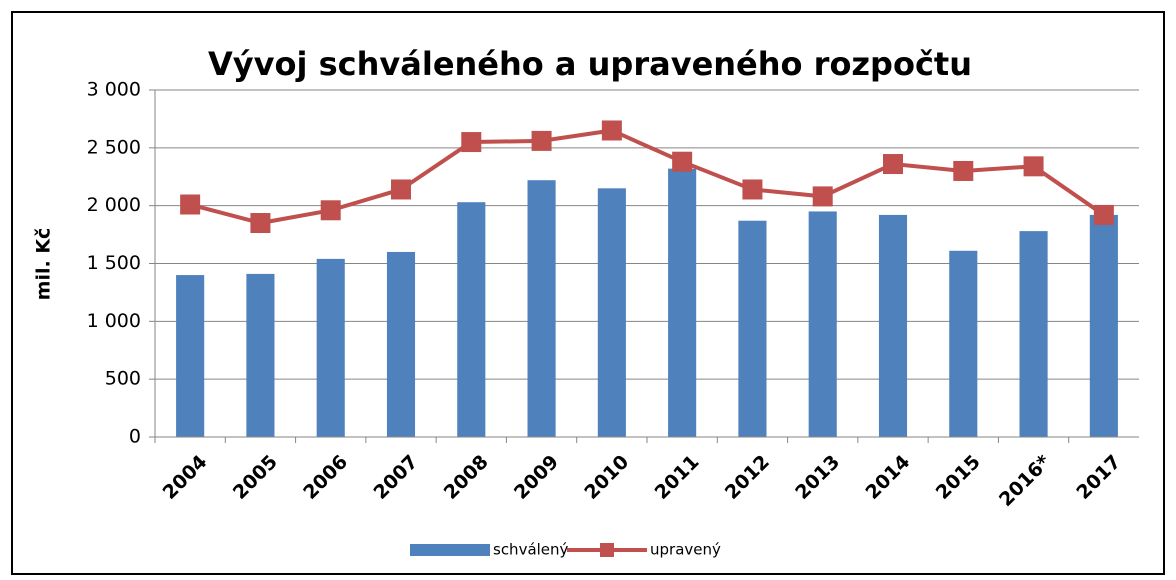 This screenshot has width=1176, height=580. I want to click on y-tick-label: 1 000, so click(114, 321).